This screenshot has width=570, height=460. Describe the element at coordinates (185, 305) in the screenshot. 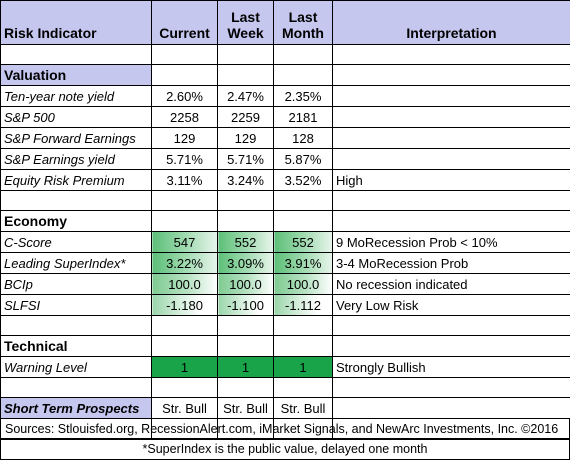

I see `cell-current: -1.180` at that location.